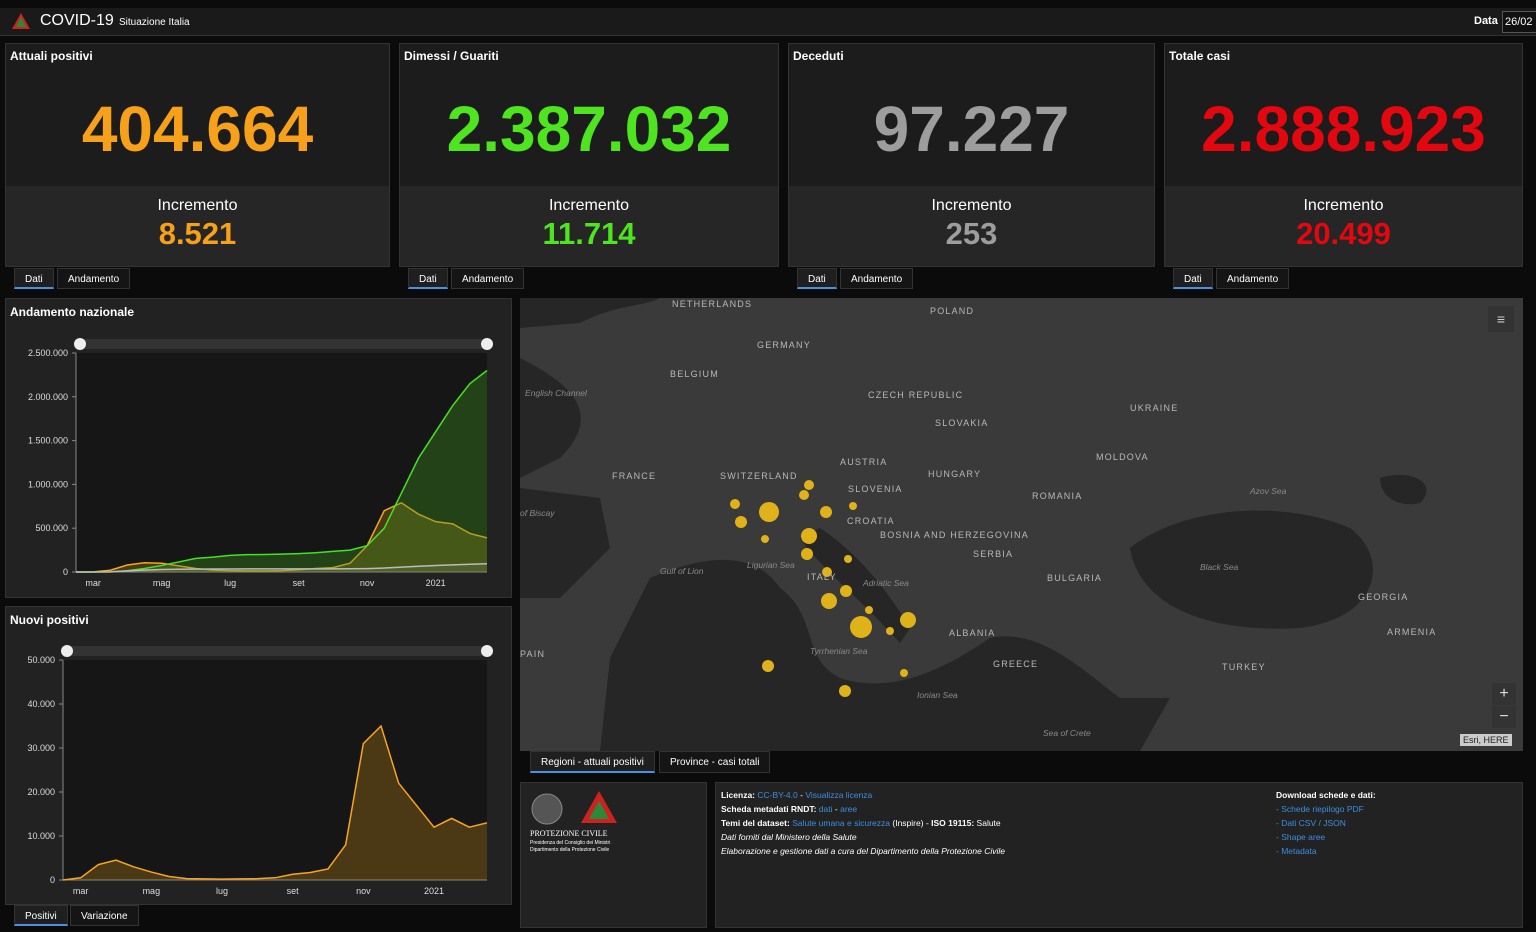  Describe the element at coordinates (41, 704) in the screenshot. I see `y-tick-label: 40.000` at that location.